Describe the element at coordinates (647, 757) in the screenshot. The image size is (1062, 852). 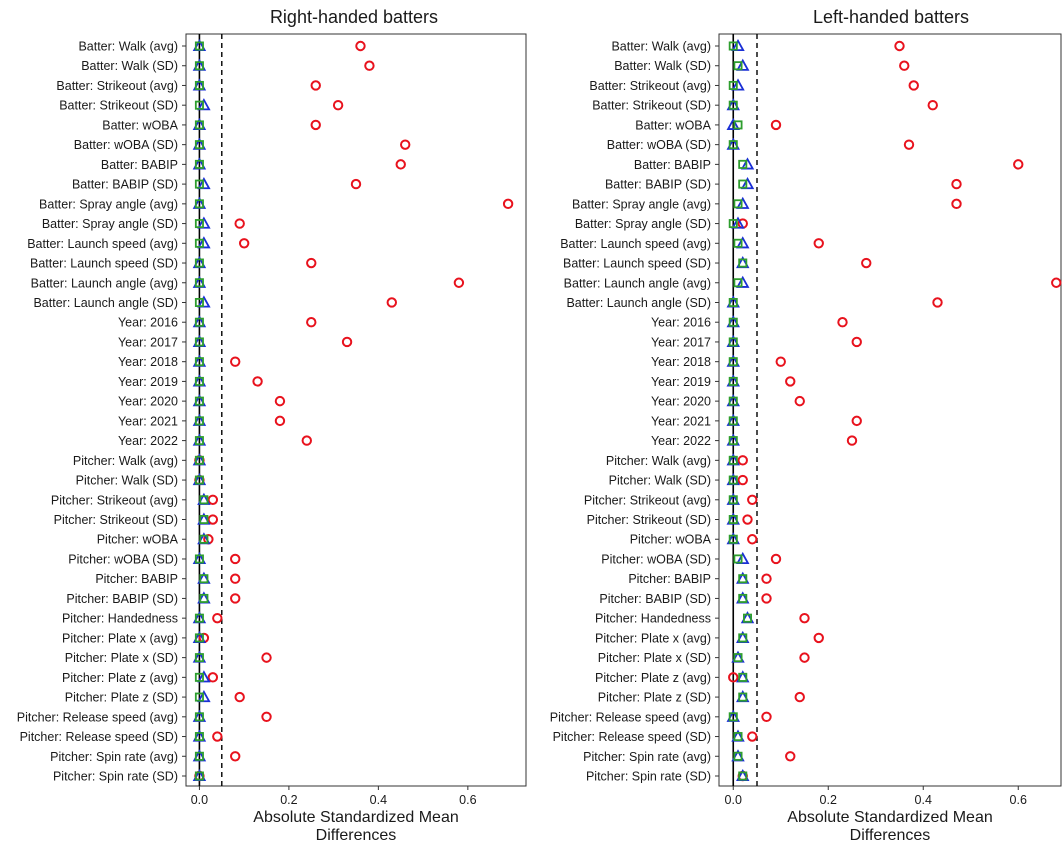
I see `y-tick-label: Pitcher: Spin rate (avg)` at that location.